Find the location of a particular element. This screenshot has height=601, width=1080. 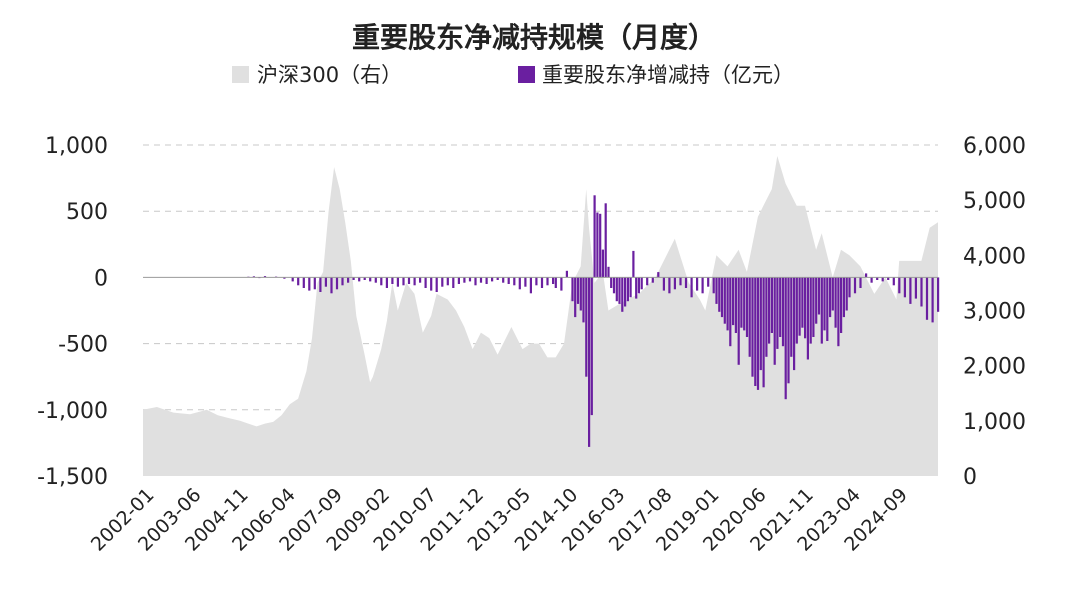

y-right-tick-label: 3,000 is located at coordinates (994, 312).